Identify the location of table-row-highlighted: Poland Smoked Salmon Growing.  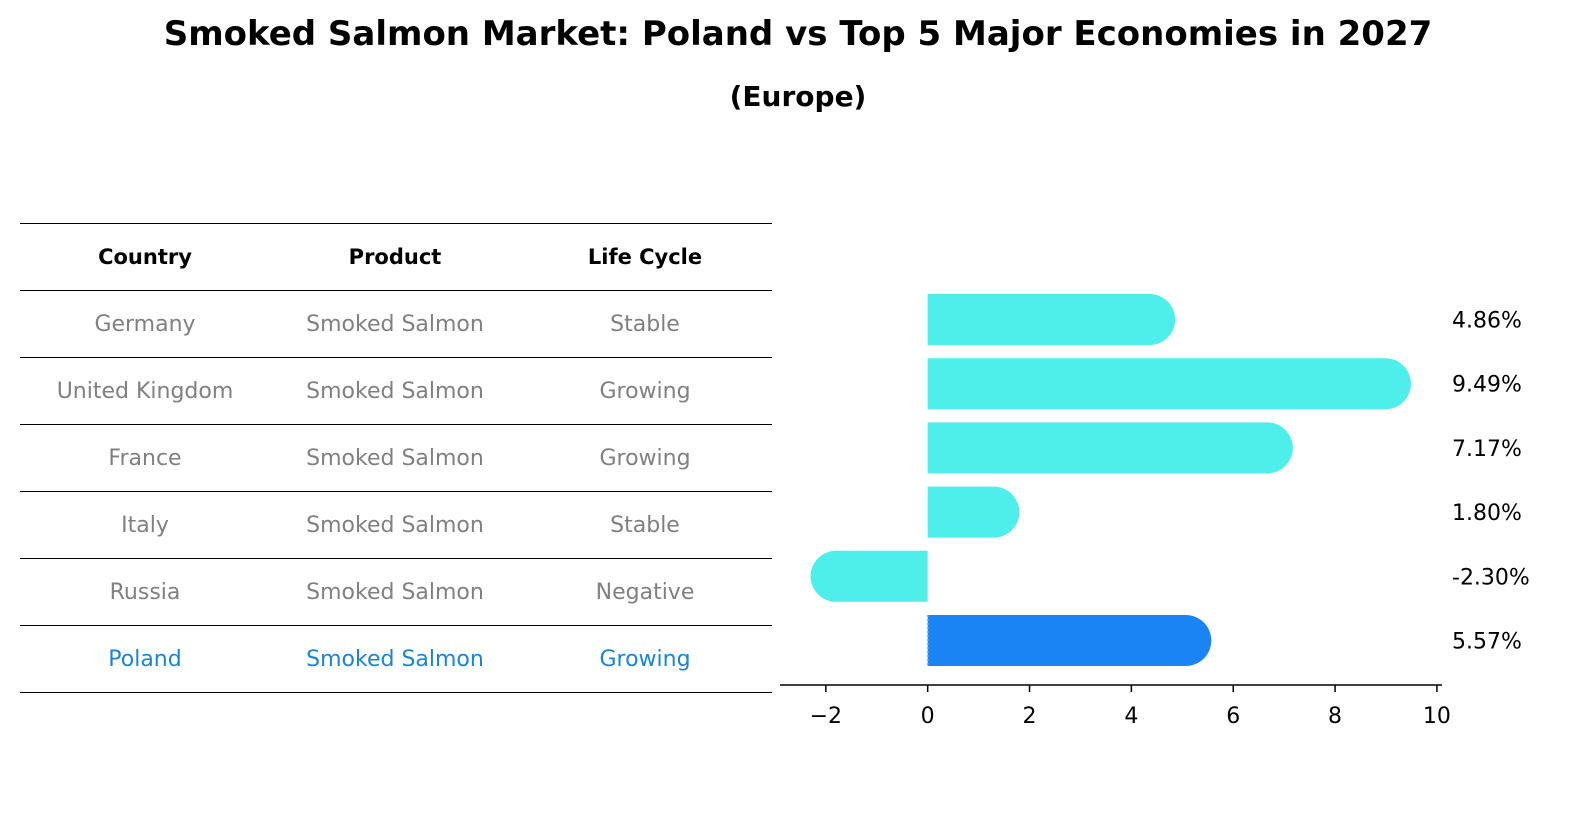
(396, 659).